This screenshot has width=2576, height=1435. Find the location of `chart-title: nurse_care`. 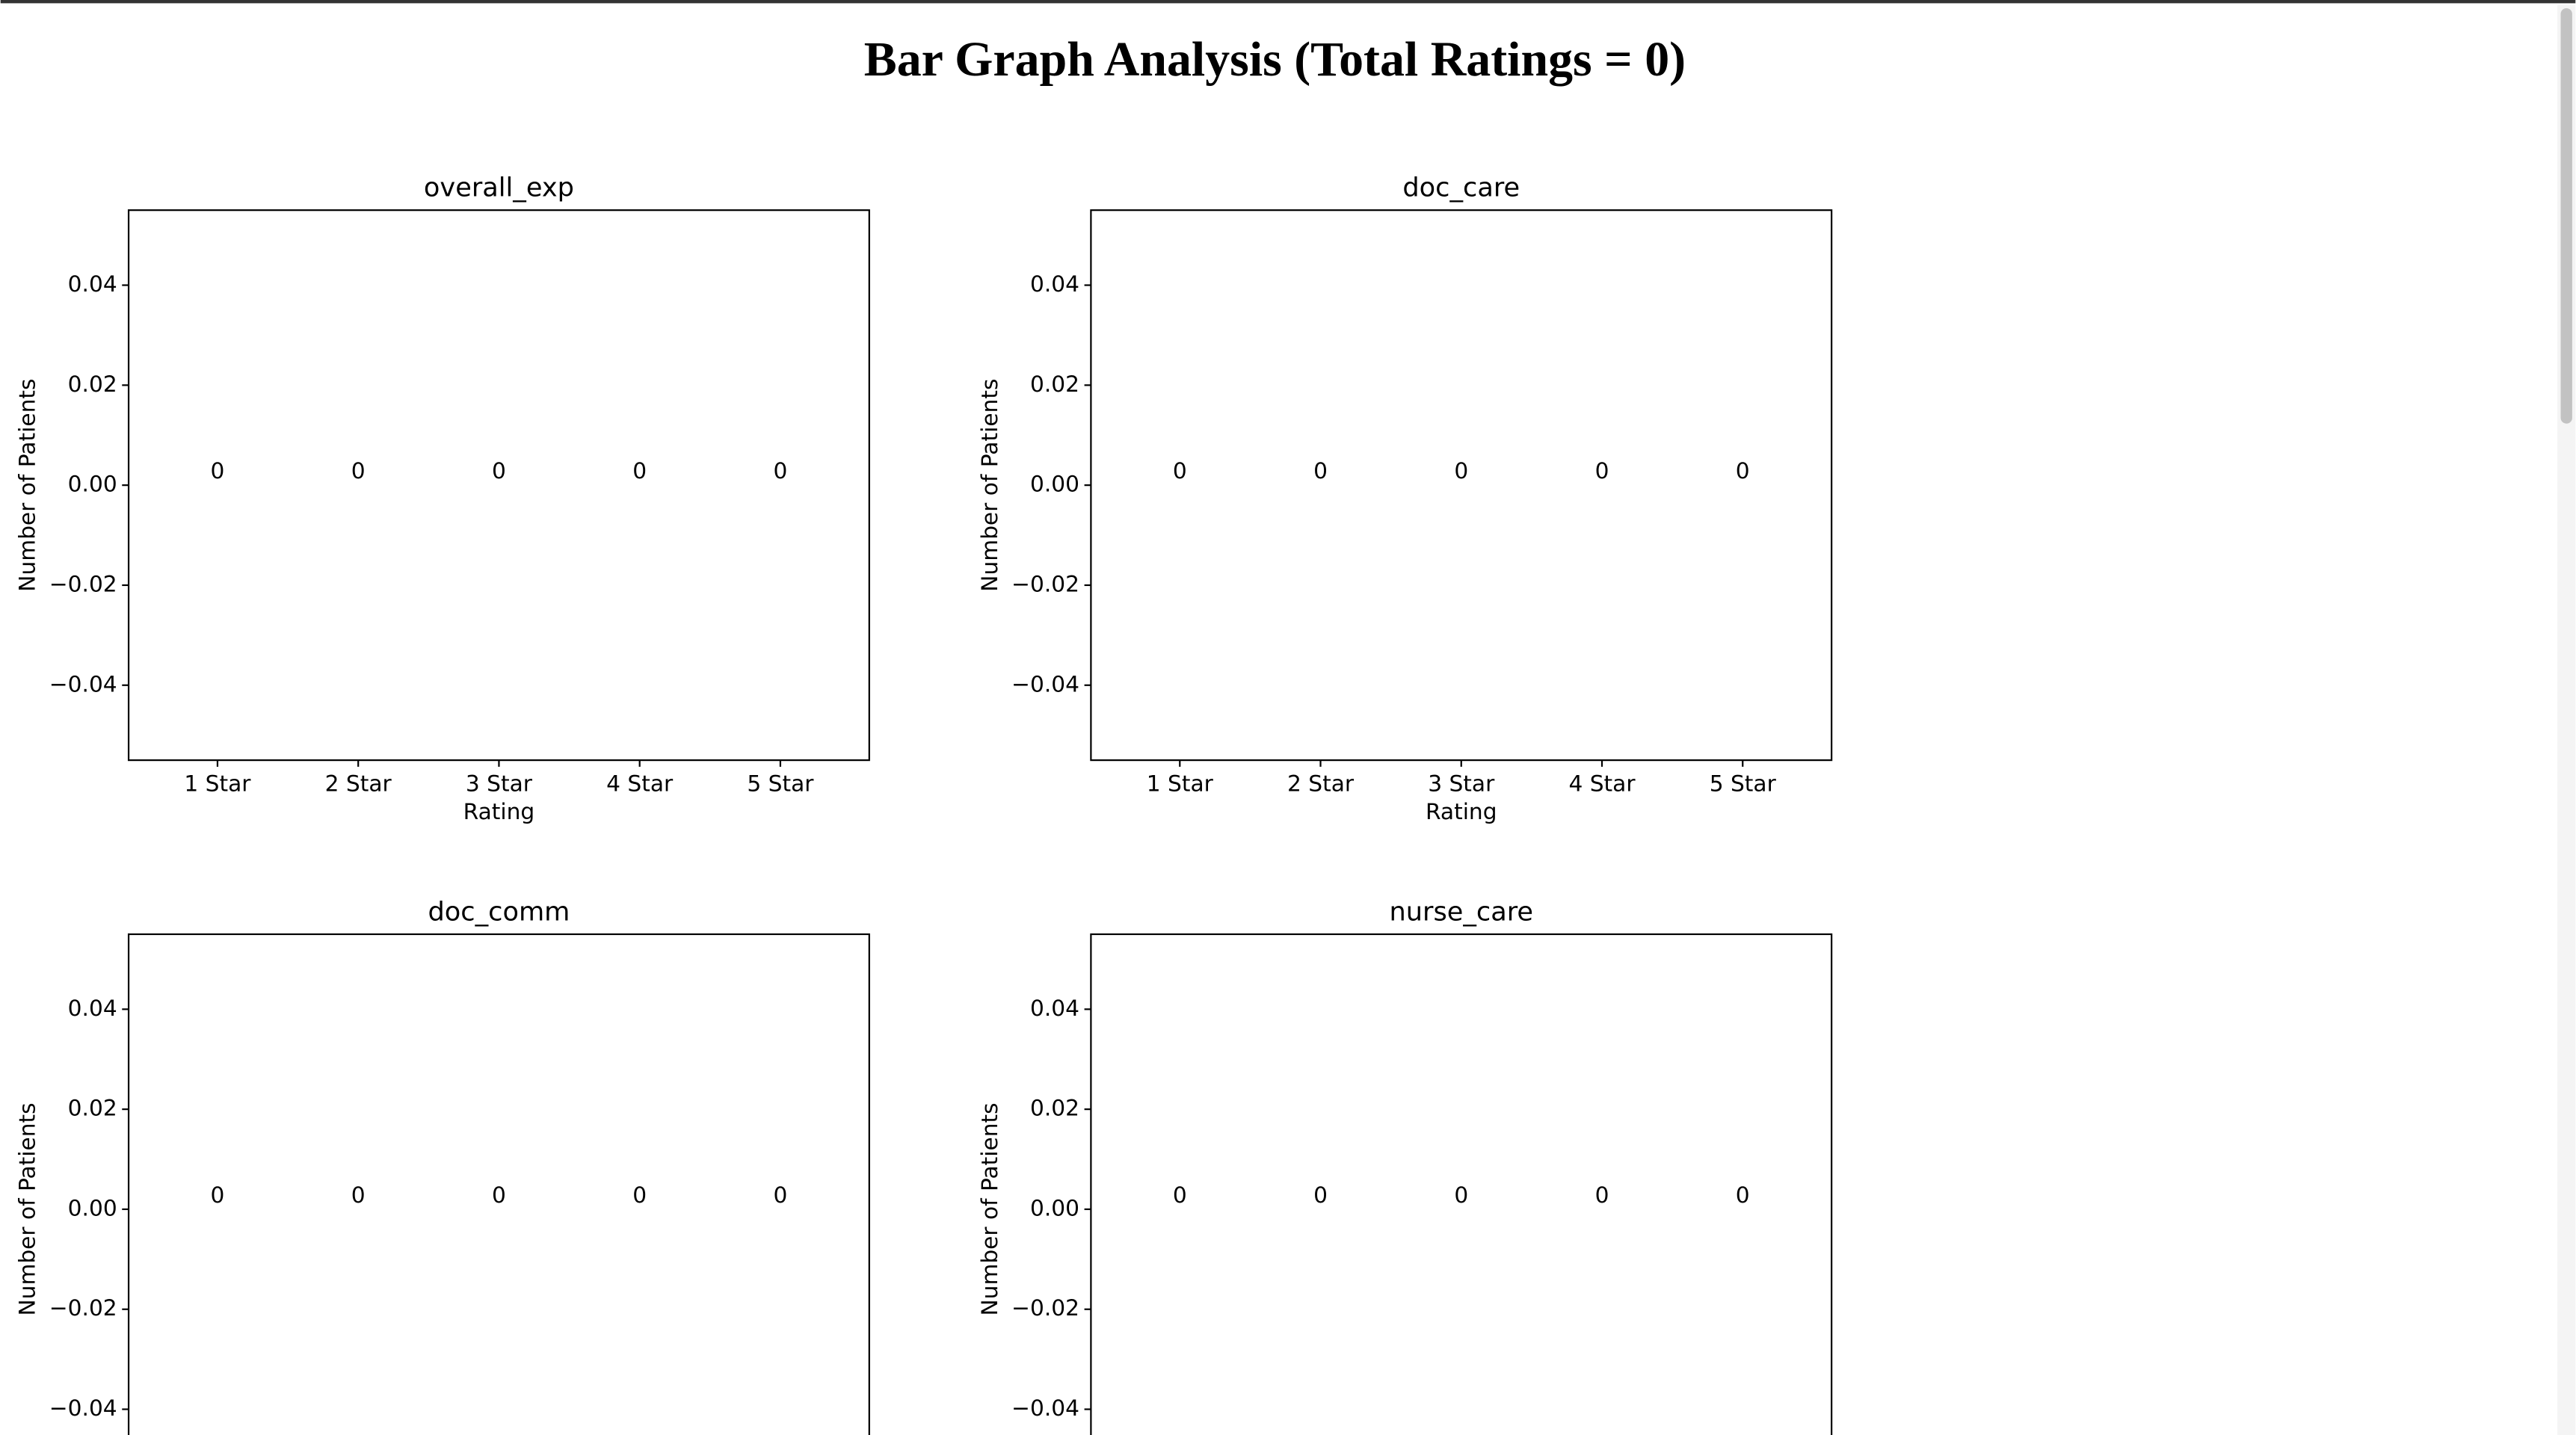

chart-title: nurse_care is located at coordinates (1461, 912).